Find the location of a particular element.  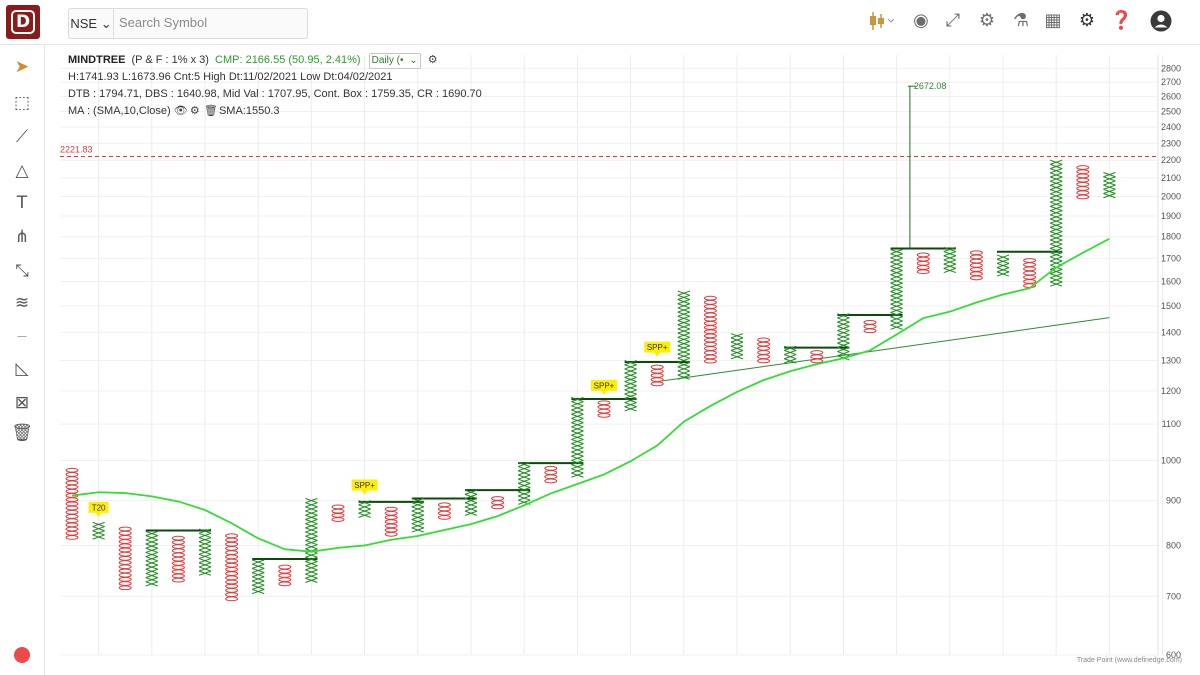

text-tool-icon: T is located at coordinates (22, 203).